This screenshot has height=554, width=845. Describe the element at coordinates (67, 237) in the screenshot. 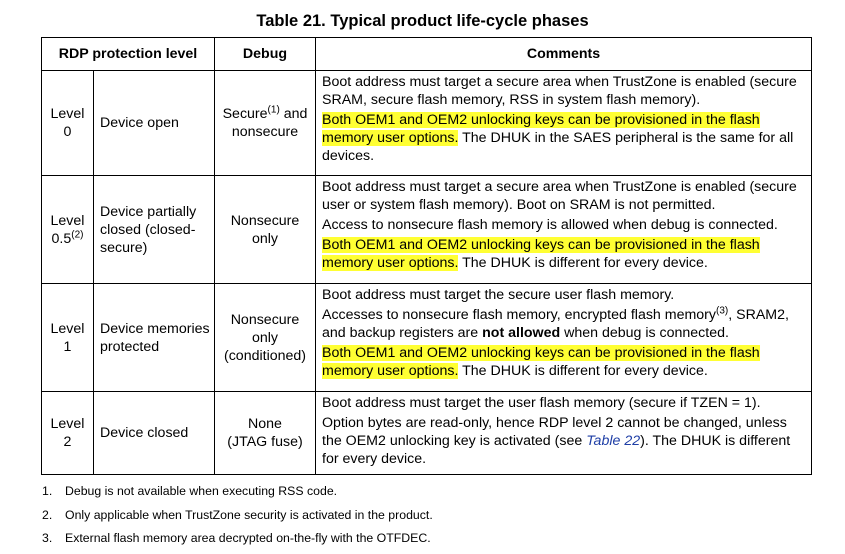

I see `level-number: 0.5(2)` at that location.